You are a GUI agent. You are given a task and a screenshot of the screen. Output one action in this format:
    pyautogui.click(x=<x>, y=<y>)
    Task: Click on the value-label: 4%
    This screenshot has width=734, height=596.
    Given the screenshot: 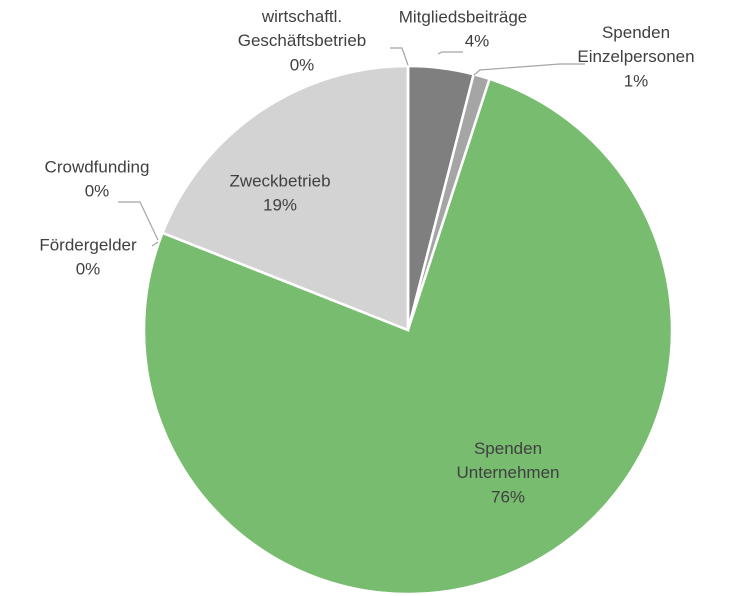 What is the action you would take?
    pyautogui.click(x=477, y=40)
    